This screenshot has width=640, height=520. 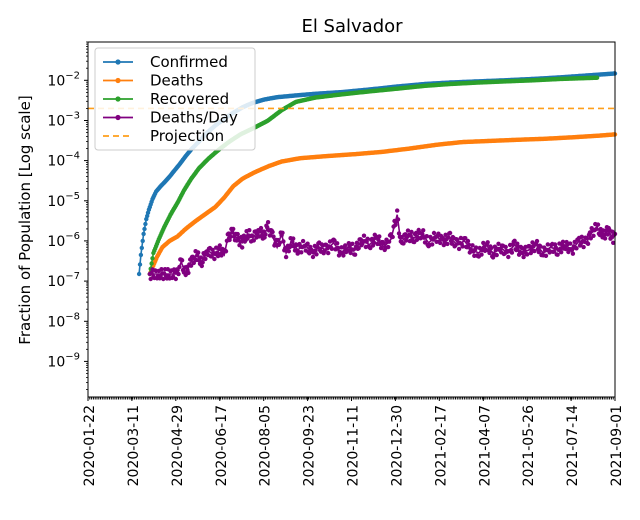 I want to click on legend-frame, so click(x=175, y=99).